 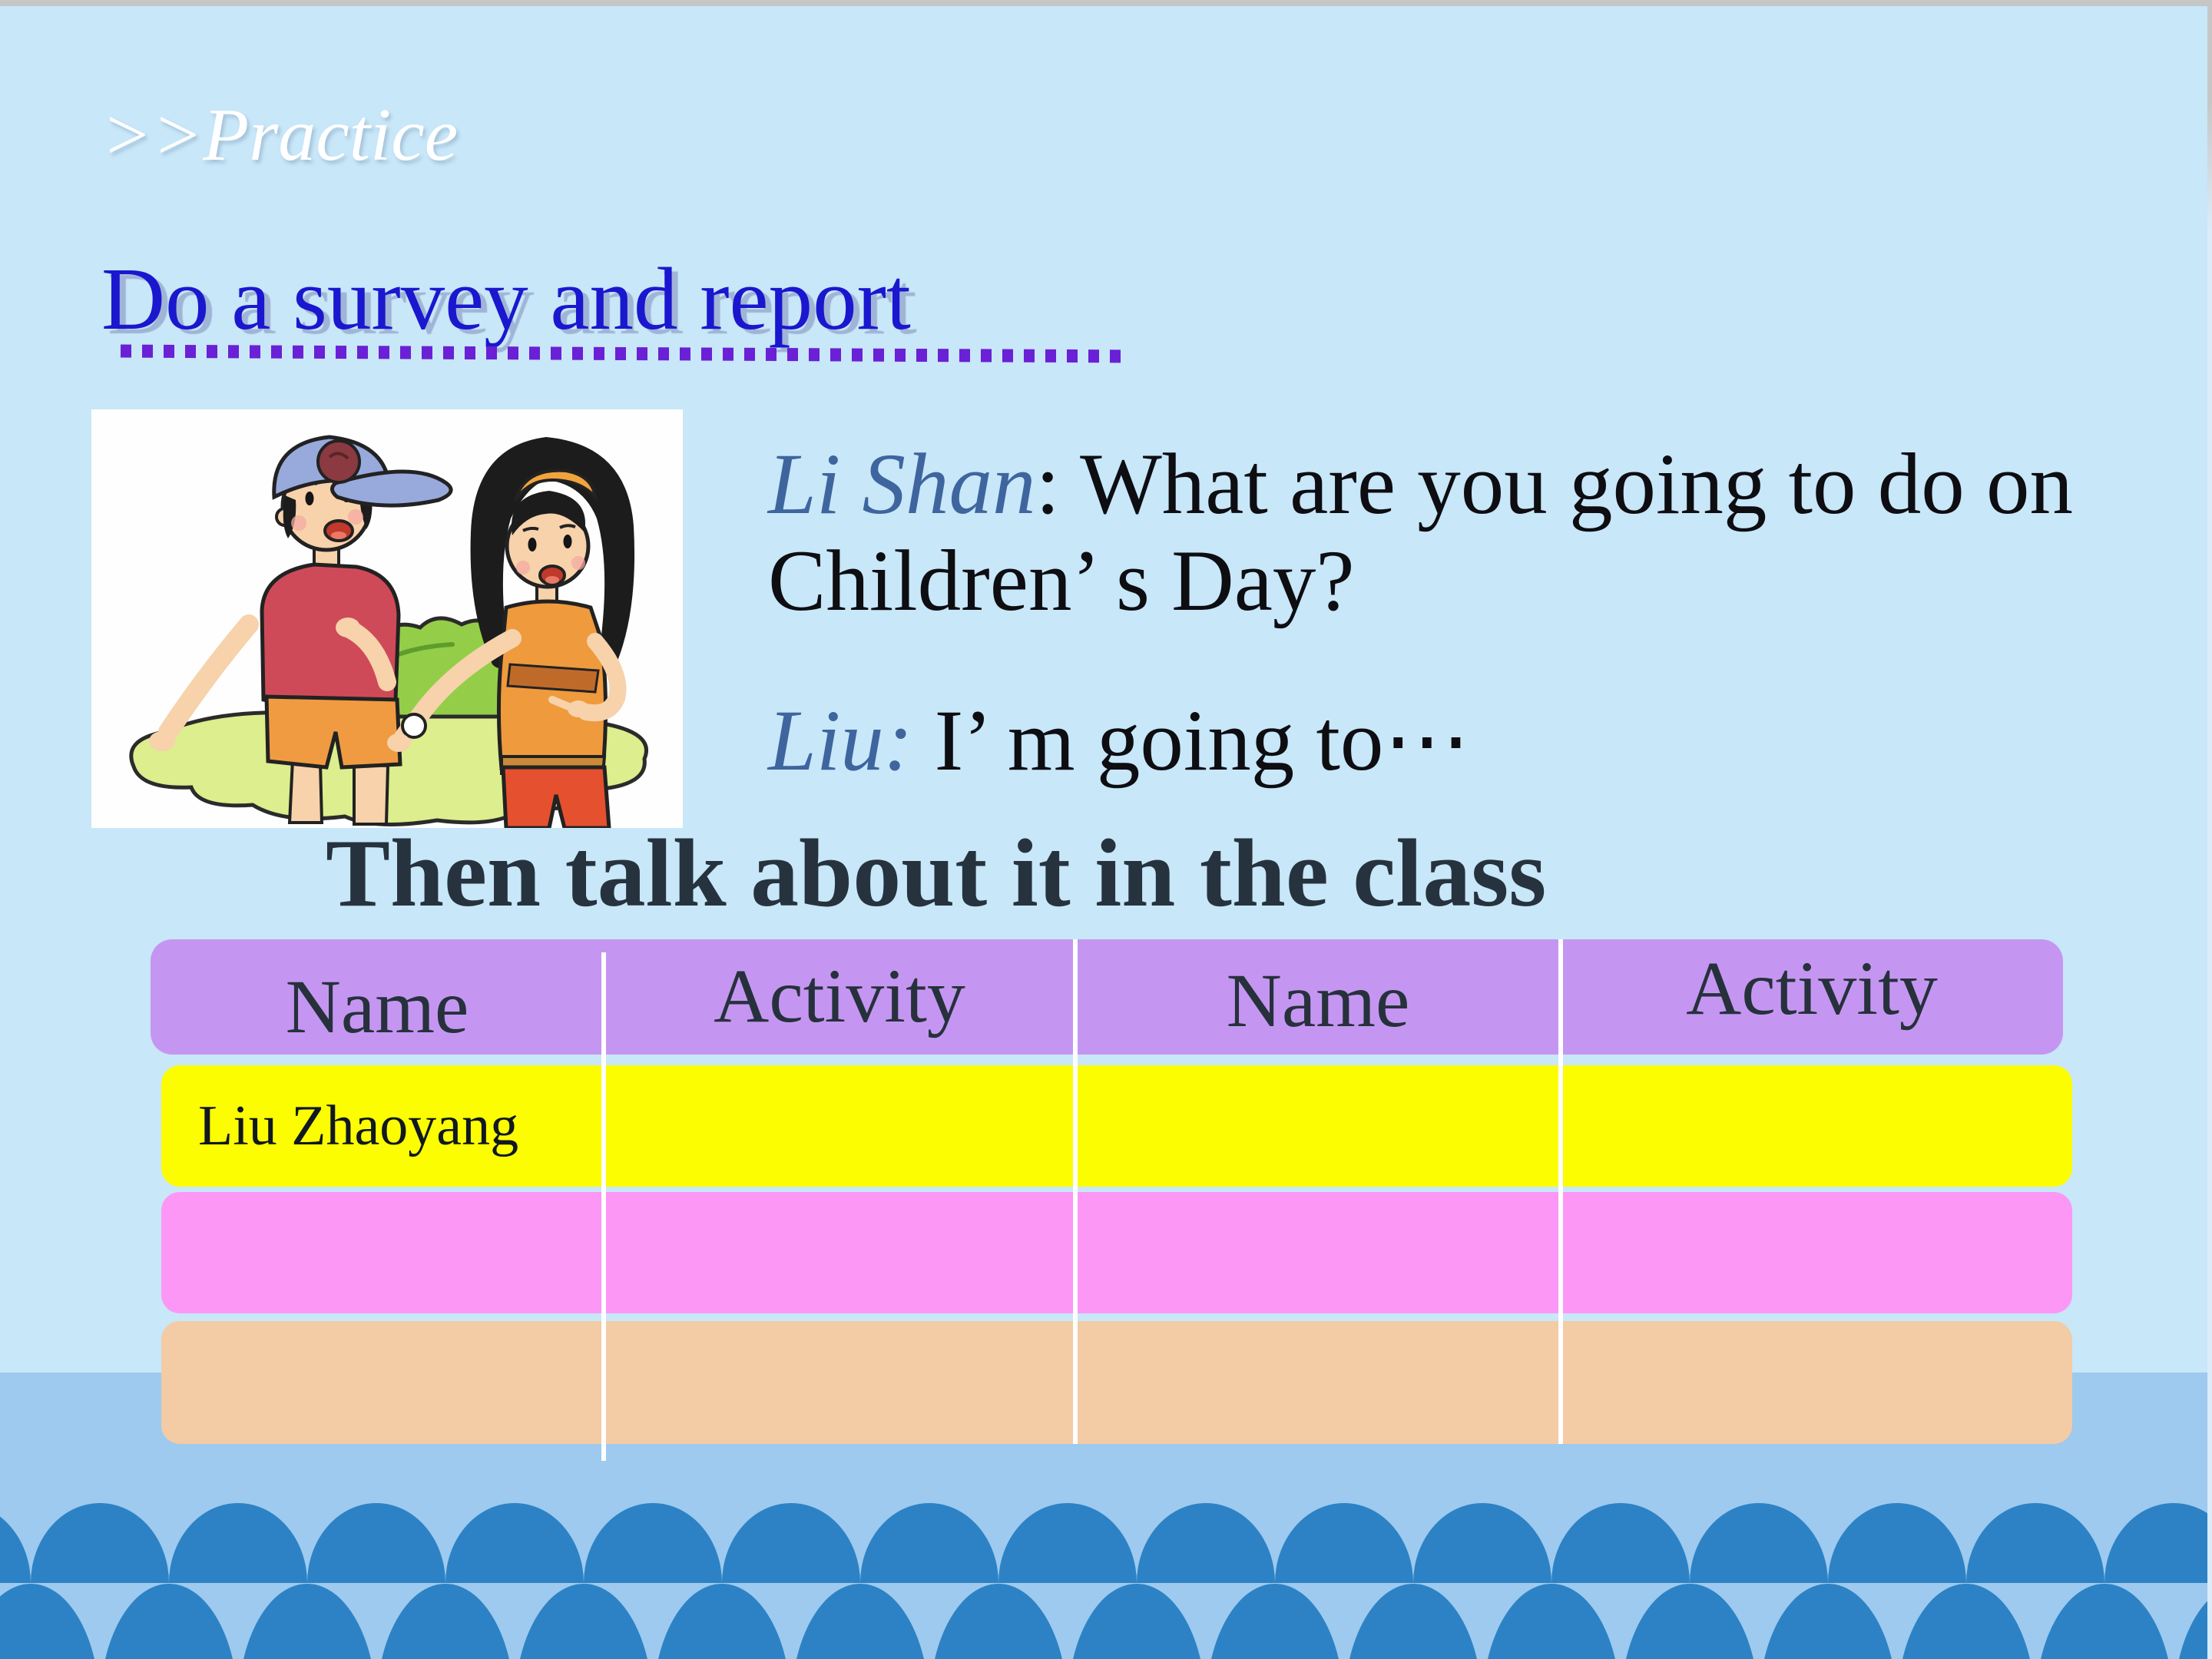 I want to click on speaker-liu: Liu:, so click(x=851, y=741).